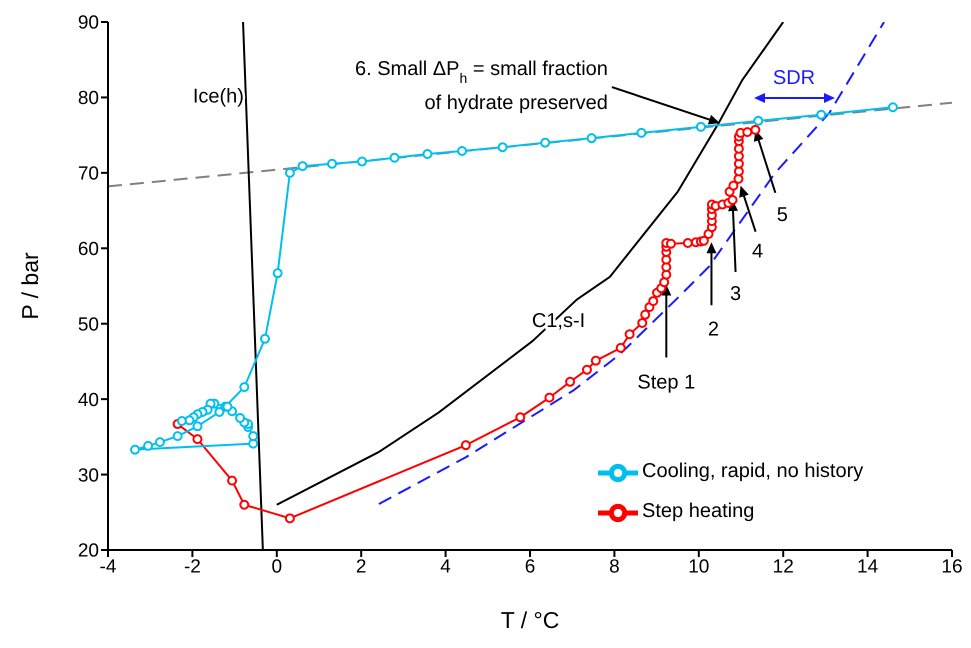 Image resolution: width=971 pixels, height=648 pixels. I want to click on y-tick-label: 30, so click(88, 475).